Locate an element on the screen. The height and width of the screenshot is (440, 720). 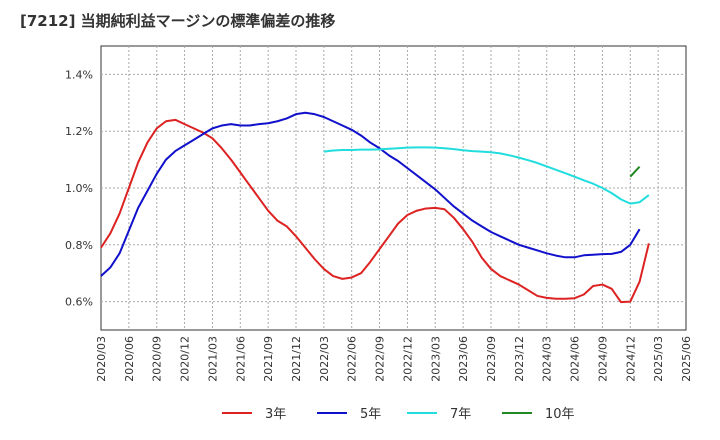
chart-title: [7212] 当期純利益マージンの標準偏差の推移 is located at coordinates (178, 21).